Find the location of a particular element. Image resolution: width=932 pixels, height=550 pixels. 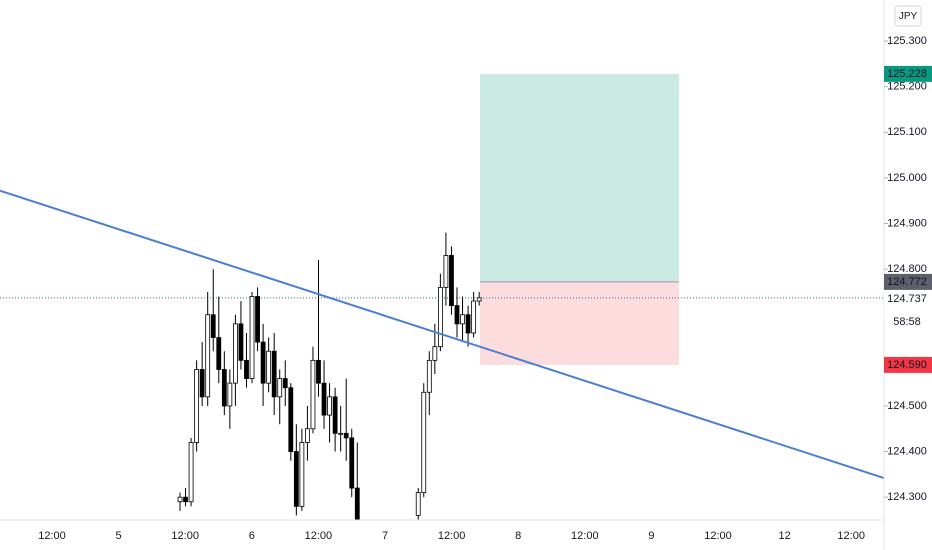

x-tick-label: 9 is located at coordinates (651, 536).